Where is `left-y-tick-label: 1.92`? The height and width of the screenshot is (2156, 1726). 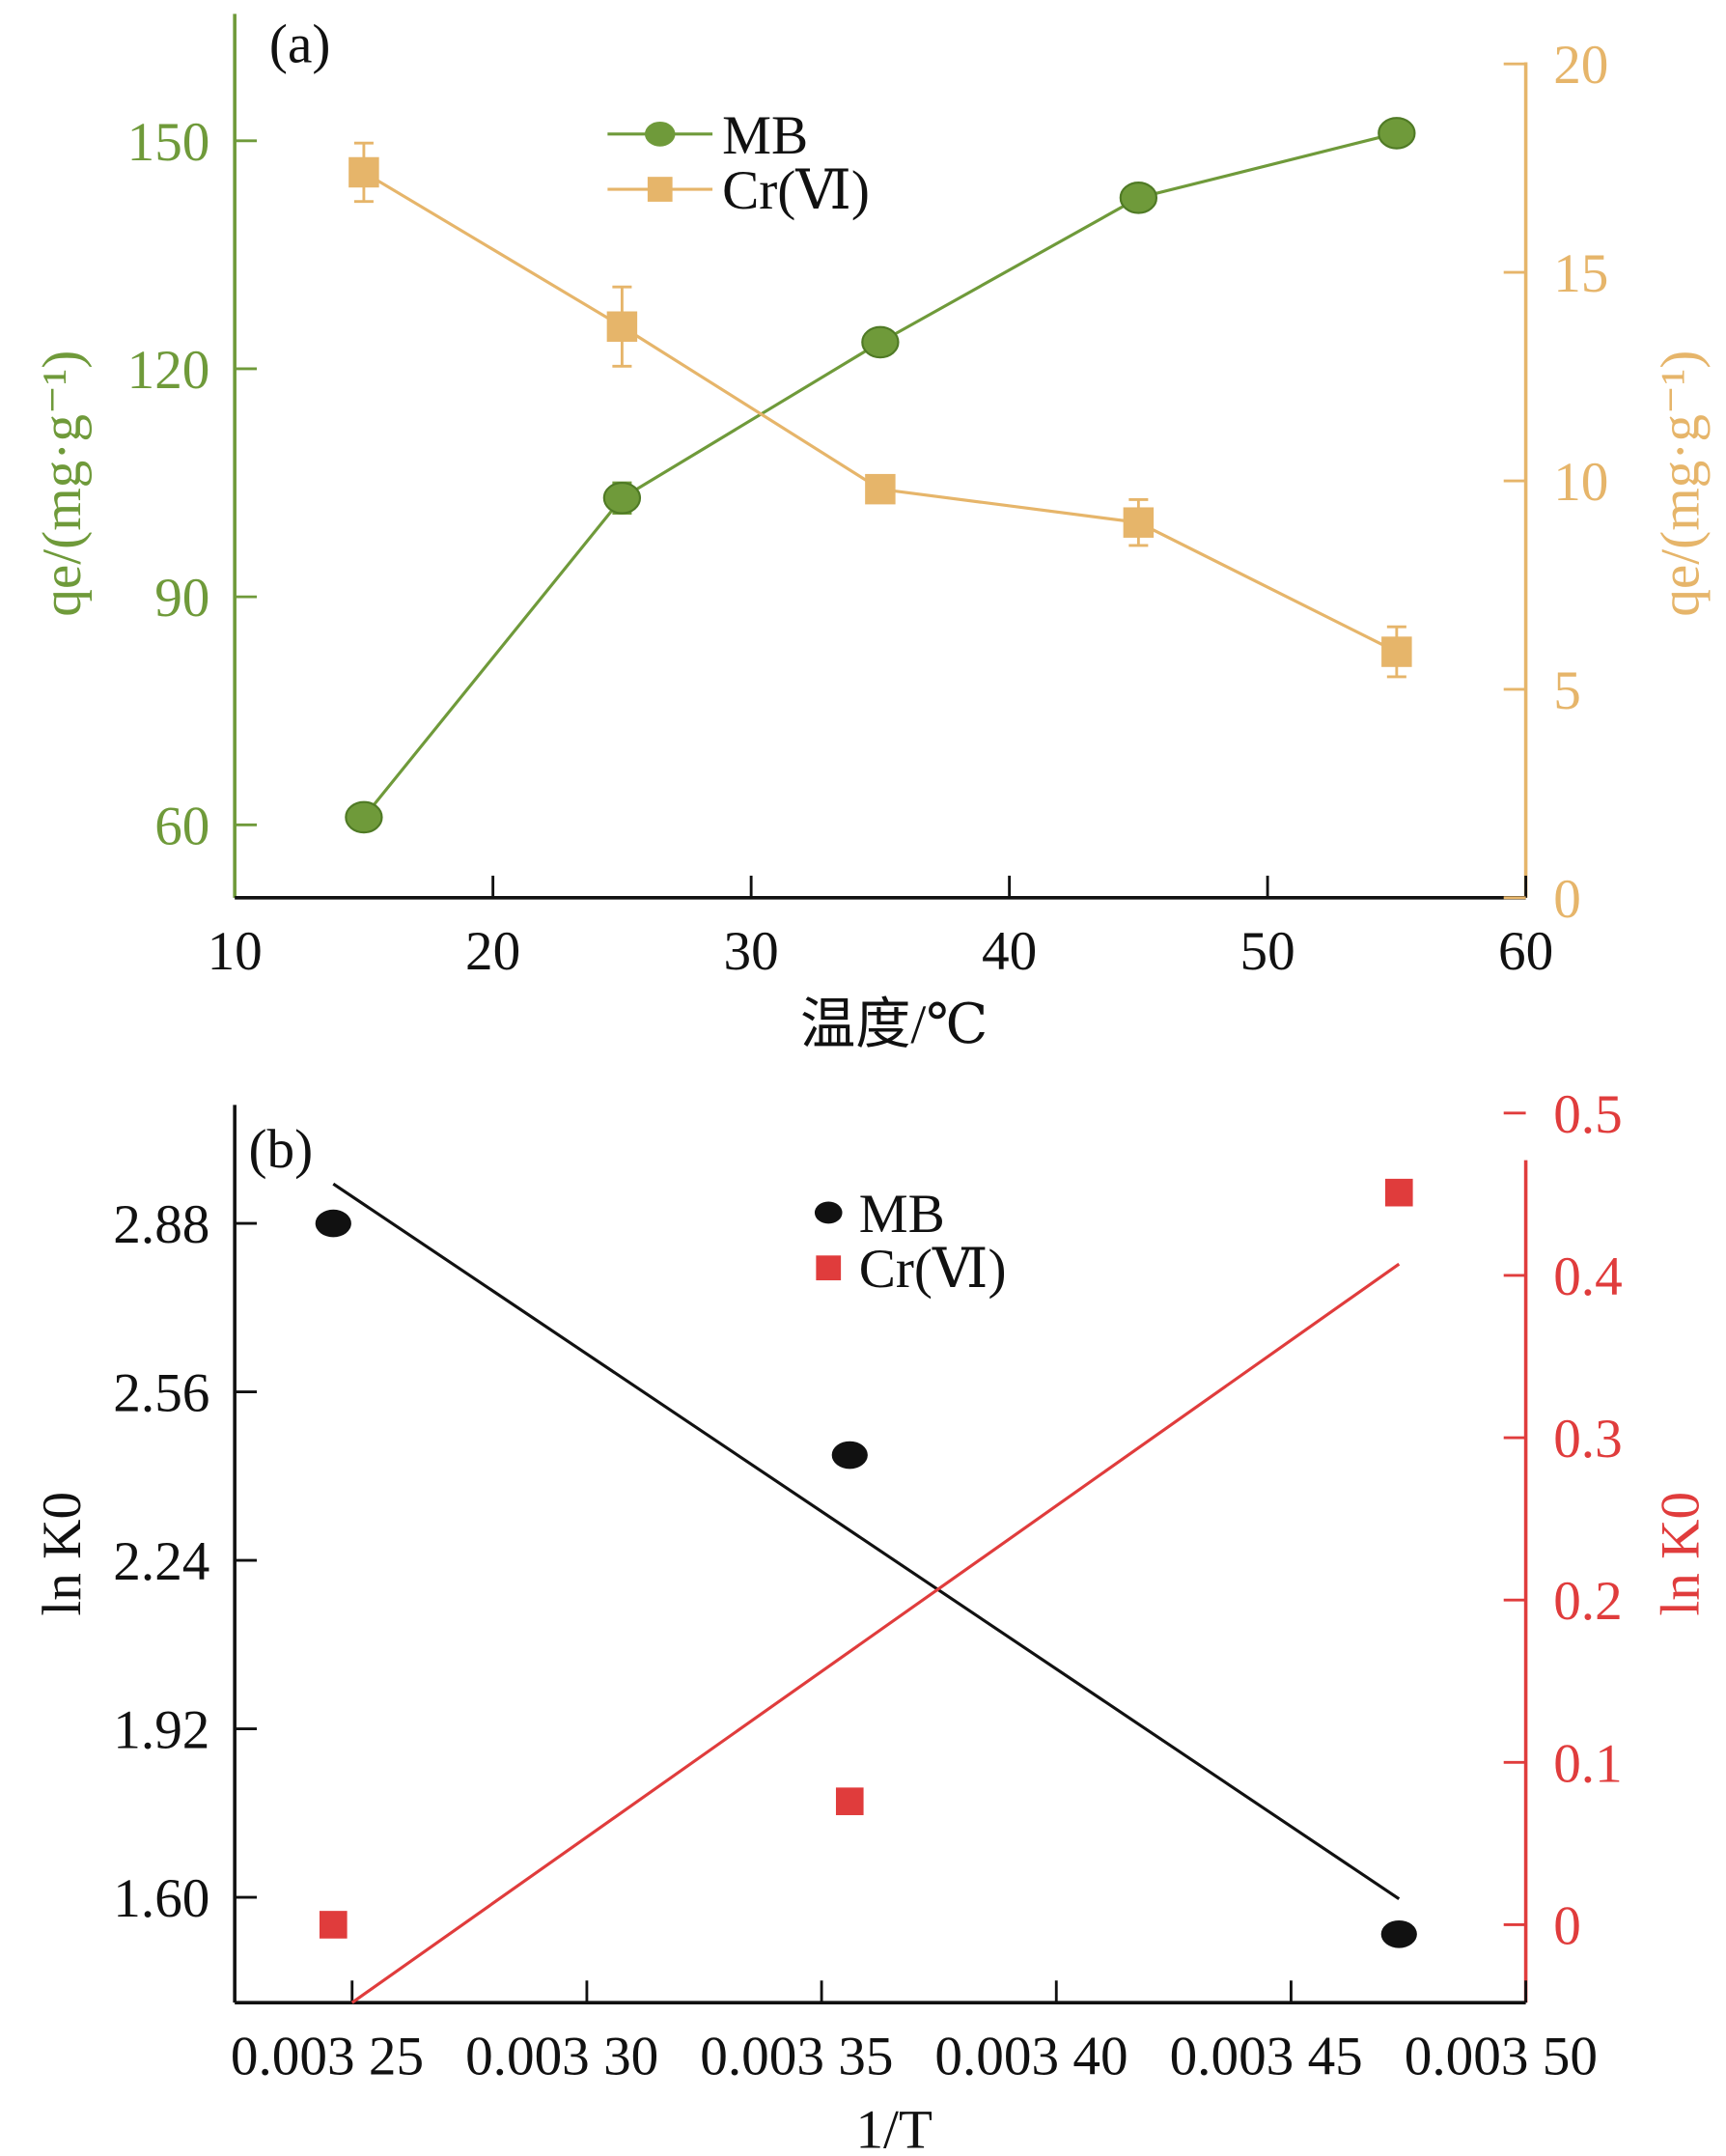
left-y-tick-label: 1.92 is located at coordinates (161, 1731).